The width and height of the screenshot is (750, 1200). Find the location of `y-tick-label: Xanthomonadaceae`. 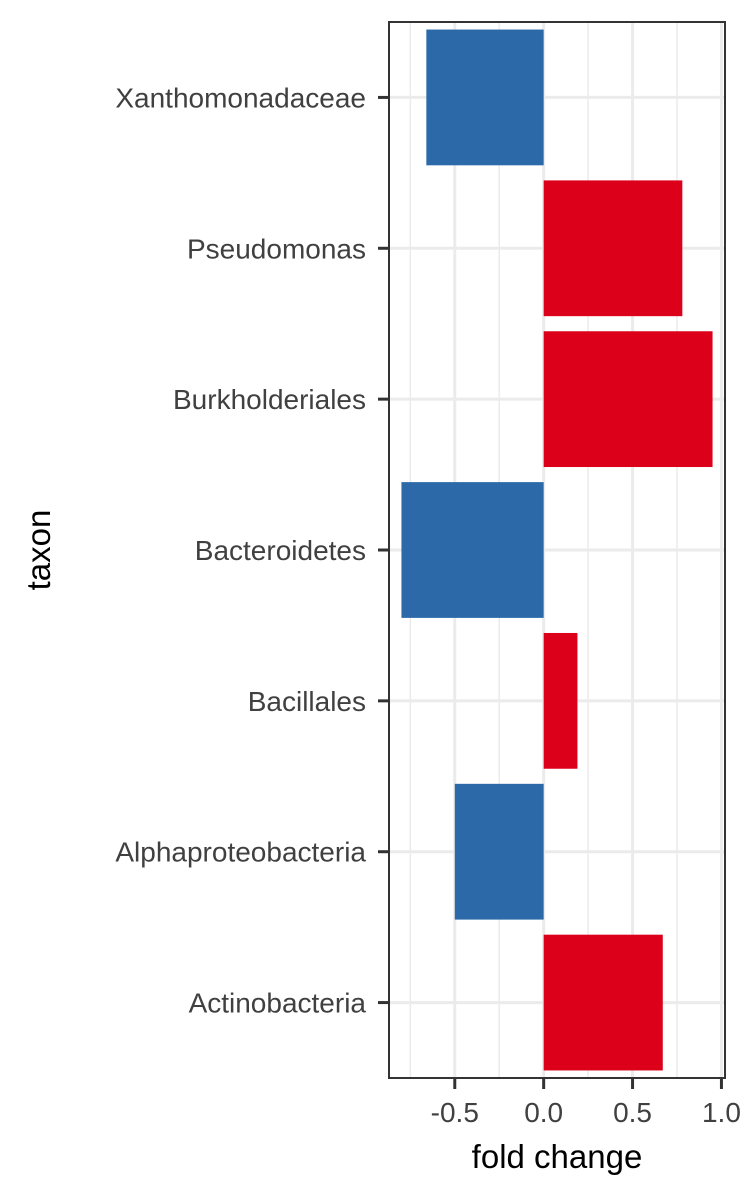

y-tick-label: Xanthomonadaceae is located at coordinates (240, 97).